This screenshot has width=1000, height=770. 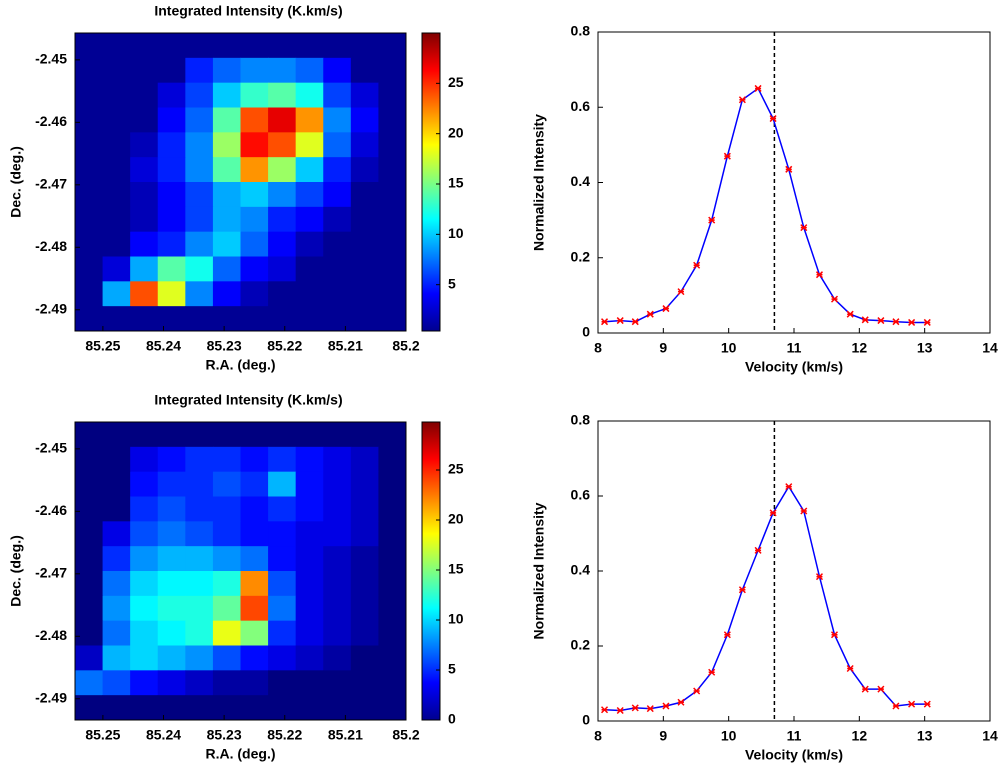 What do you see at coordinates (581, 495) in the screenshot?
I see `y-tick-label: 0.6` at bounding box center [581, 495].